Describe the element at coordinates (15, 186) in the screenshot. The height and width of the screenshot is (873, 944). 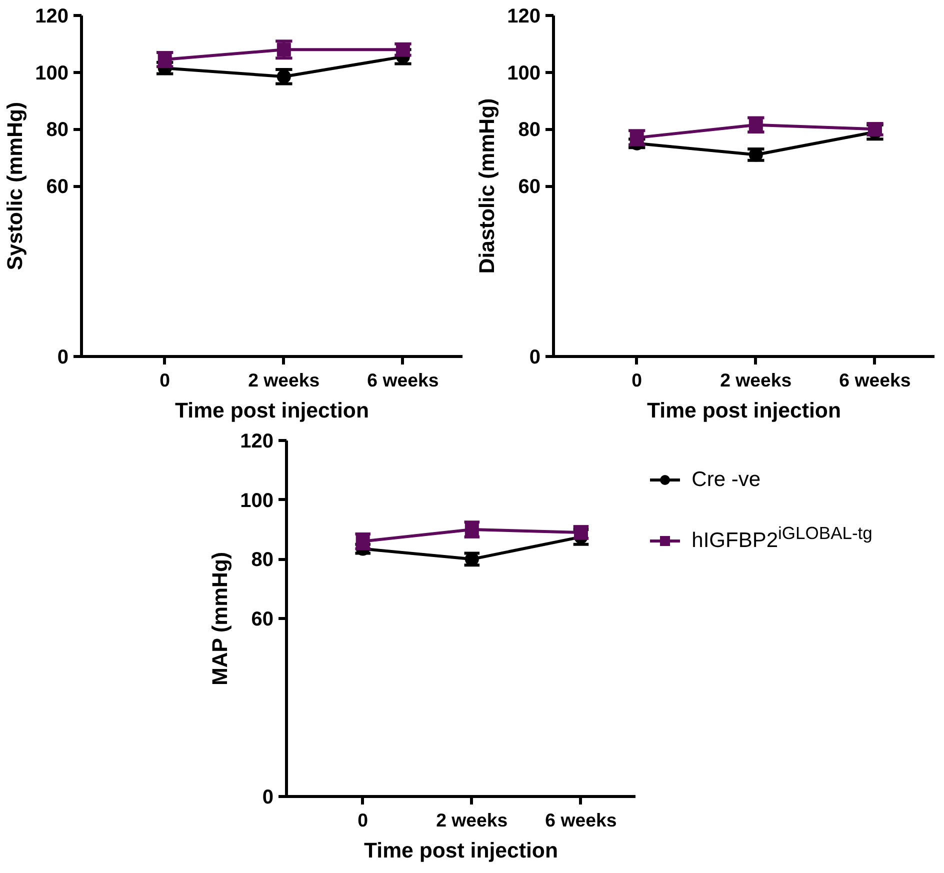
I see `y-axis-title: Systolic (mmHg)` at that location.